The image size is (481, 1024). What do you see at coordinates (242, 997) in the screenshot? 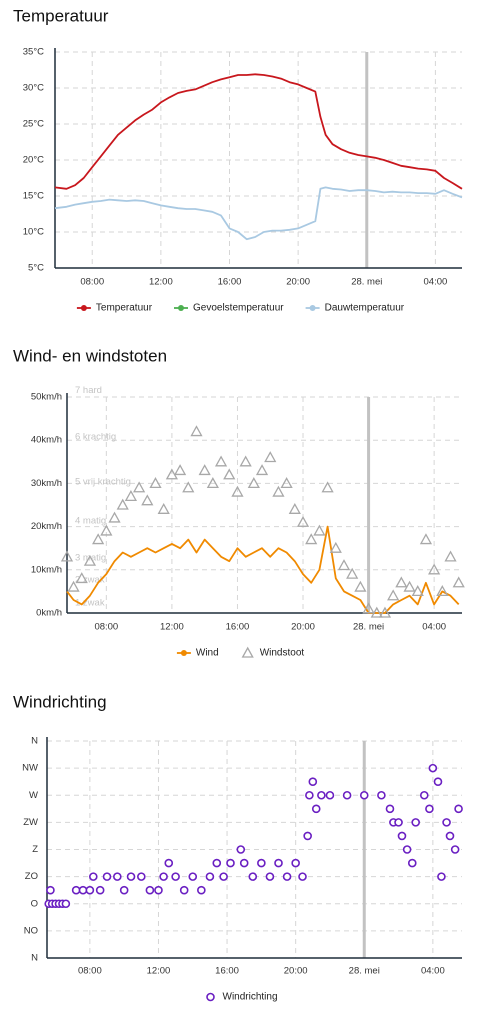
I see `legend-item: Windrichting` at bounding box center [242, 997].